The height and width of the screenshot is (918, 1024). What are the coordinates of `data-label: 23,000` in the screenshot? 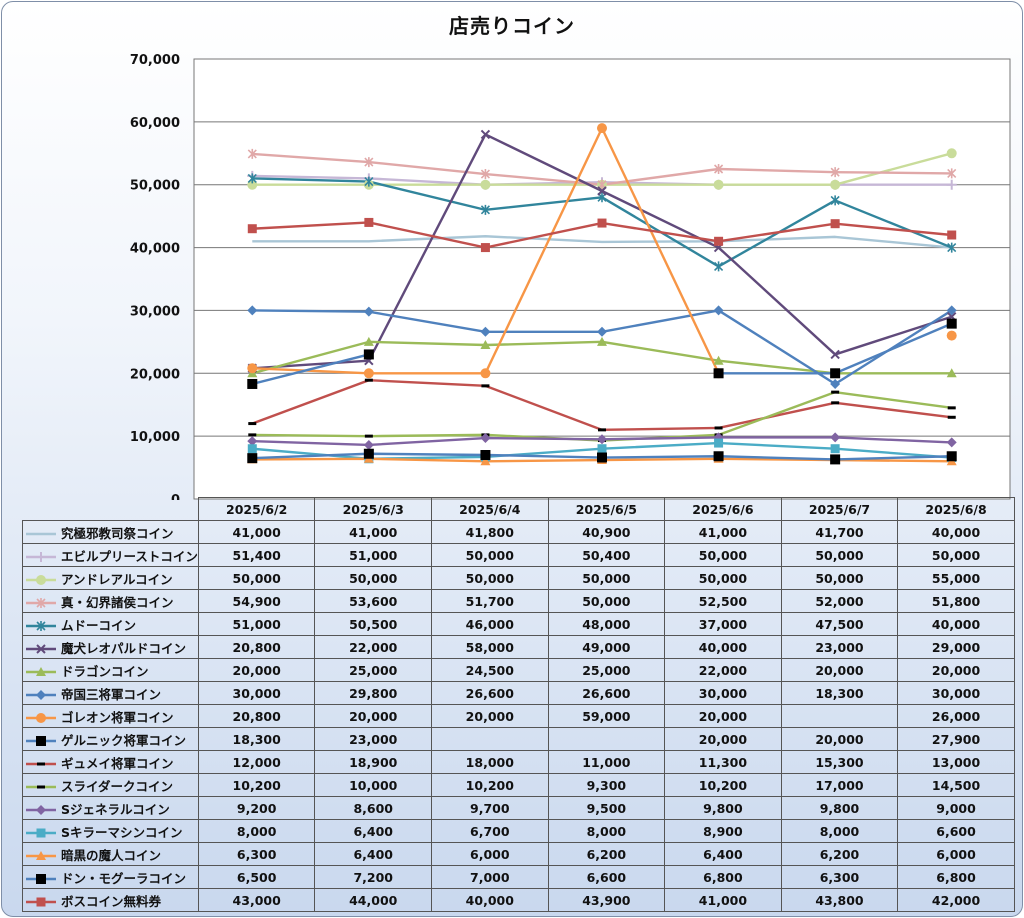 It's located at (373, 739).